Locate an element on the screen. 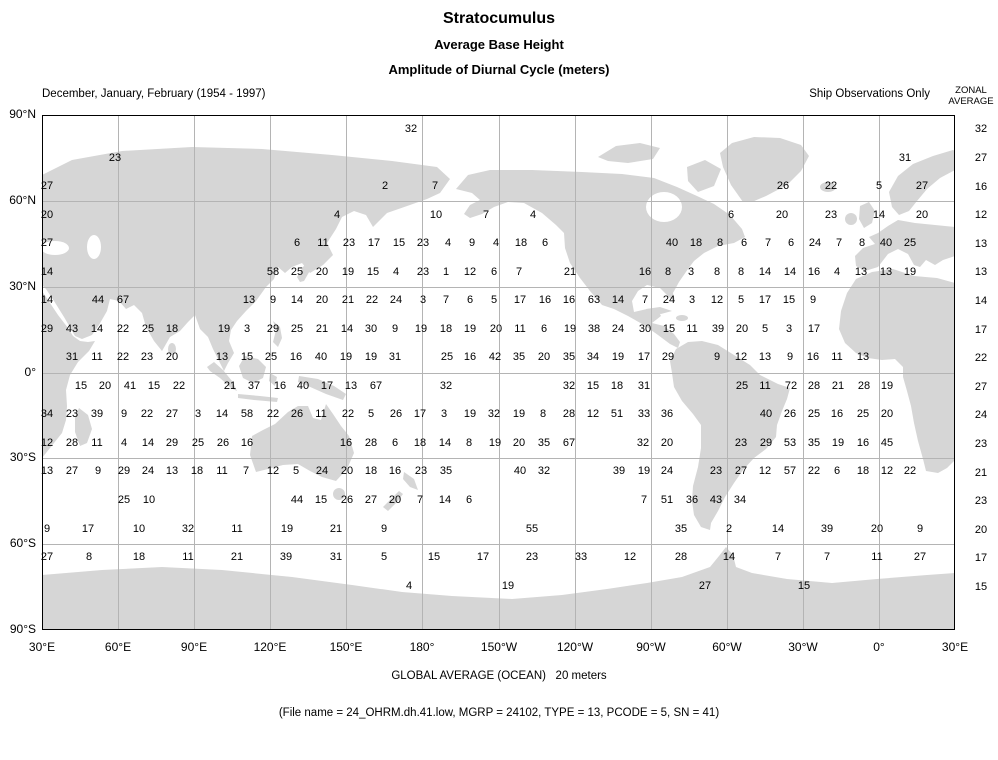 The image size is (998, 760). landmass-arctic-islands is located at coordinates (629, 153).